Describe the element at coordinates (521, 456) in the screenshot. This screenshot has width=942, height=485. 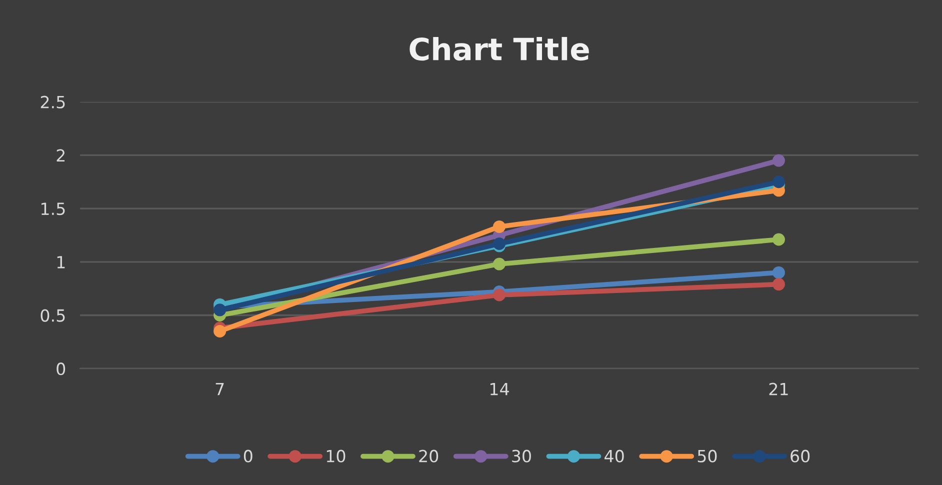
I see `legend-label: 30` at that location.